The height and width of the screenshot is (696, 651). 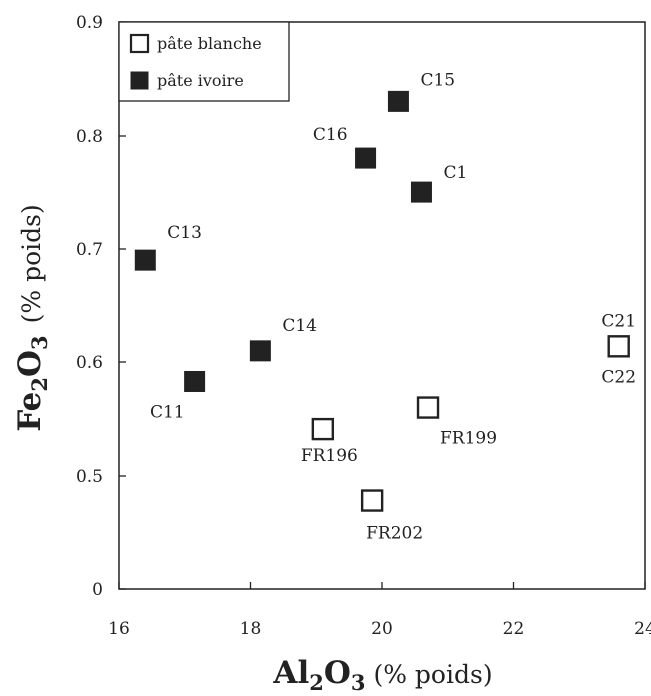 What do you see at coordinates (89, 363) in the screenshot?
I see `y-tick-label: 0.6` at bounding box center [89, 363].